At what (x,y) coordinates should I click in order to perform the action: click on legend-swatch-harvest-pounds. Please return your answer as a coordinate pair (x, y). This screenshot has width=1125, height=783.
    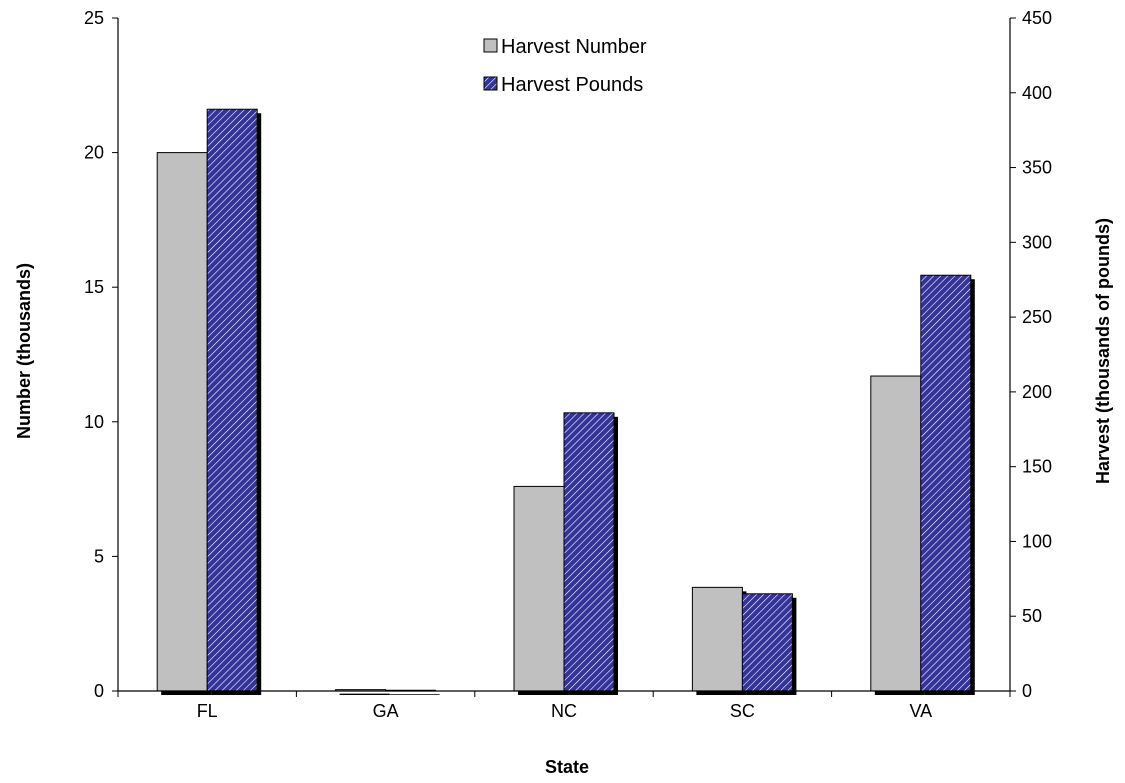
    Looking at the image, I should click on (490, 83).